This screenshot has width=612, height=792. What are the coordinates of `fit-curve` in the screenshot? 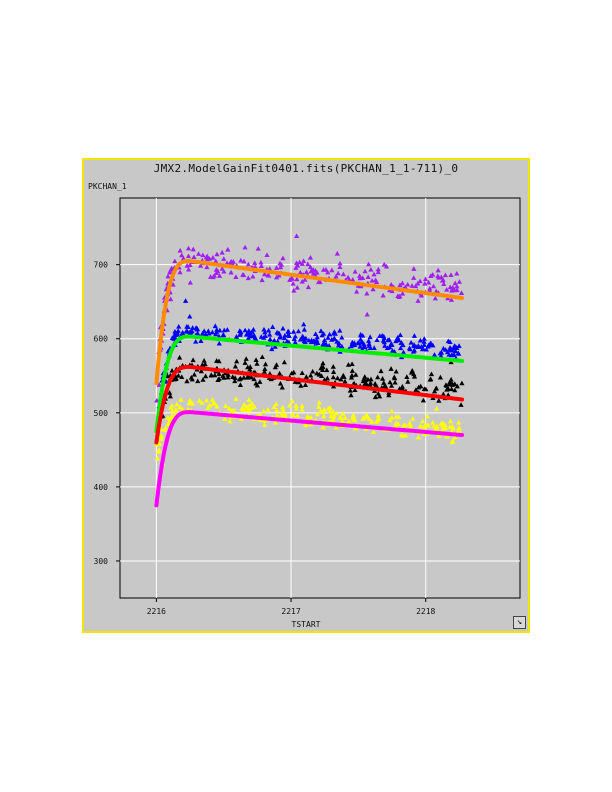 It's located at (309, 459).